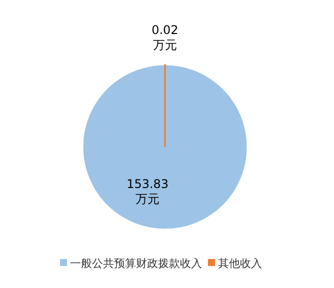  I want to click on data-label: 0.02 万元, so click(165, 37).